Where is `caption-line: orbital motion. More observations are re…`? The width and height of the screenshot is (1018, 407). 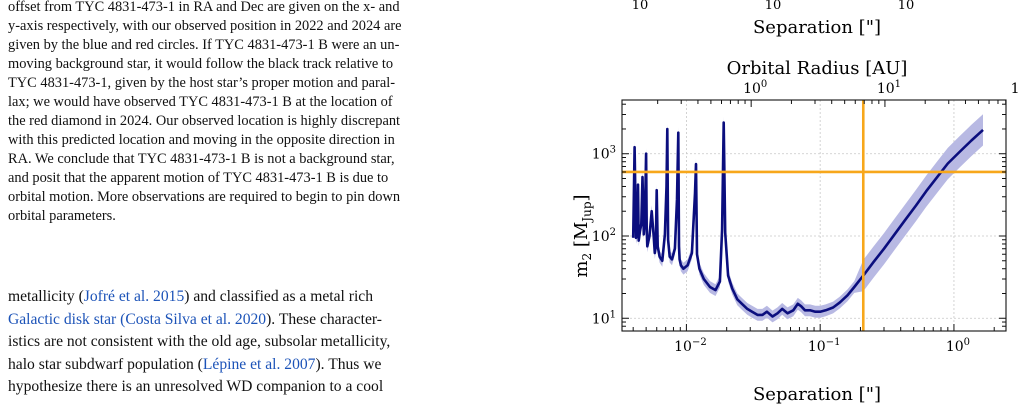
caption-line: orbital motion. More observations are re… is located at coordinates (204, 197).